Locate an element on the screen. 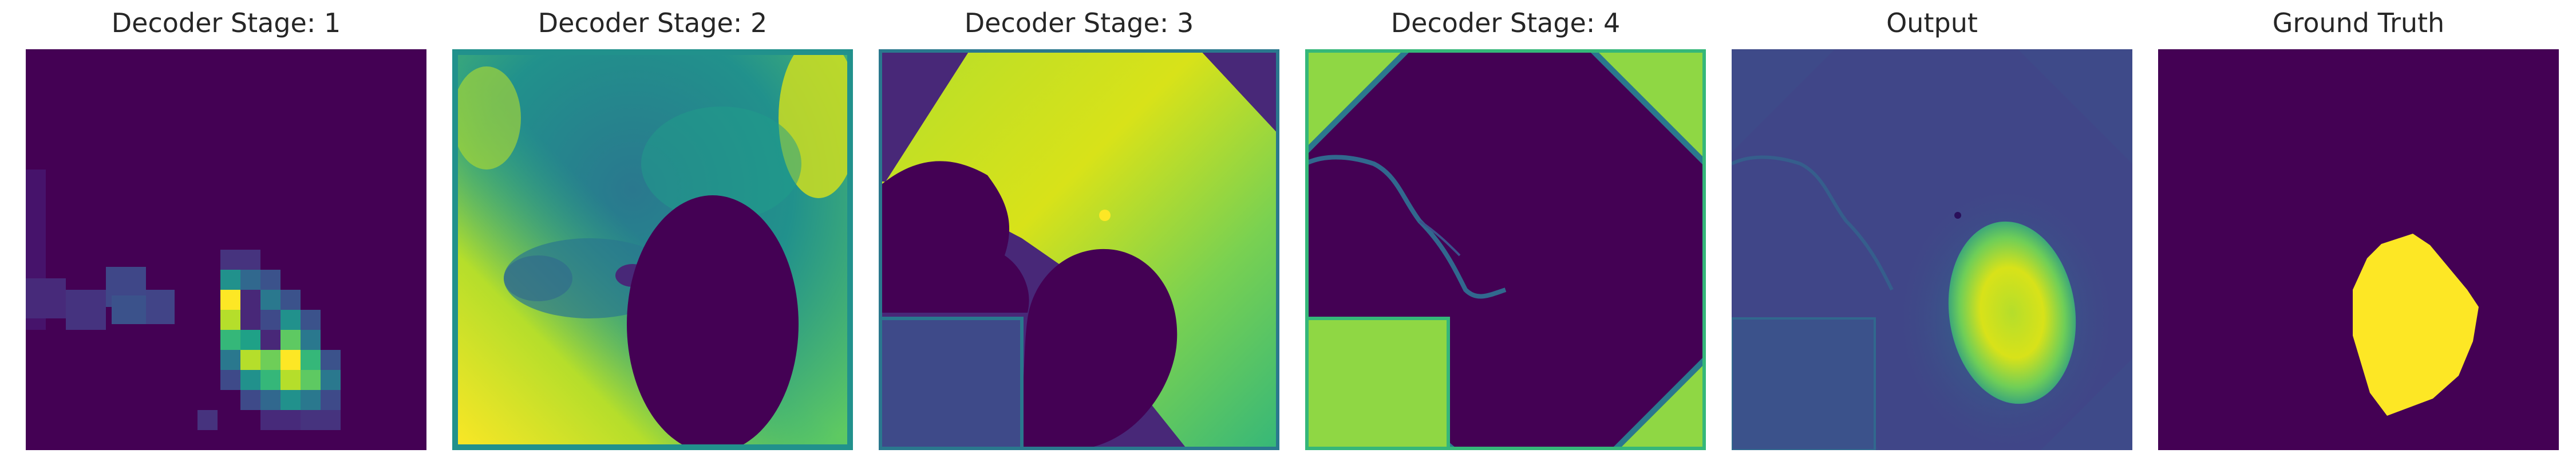  panel-title: Output is located at coordinates (1932, 22).